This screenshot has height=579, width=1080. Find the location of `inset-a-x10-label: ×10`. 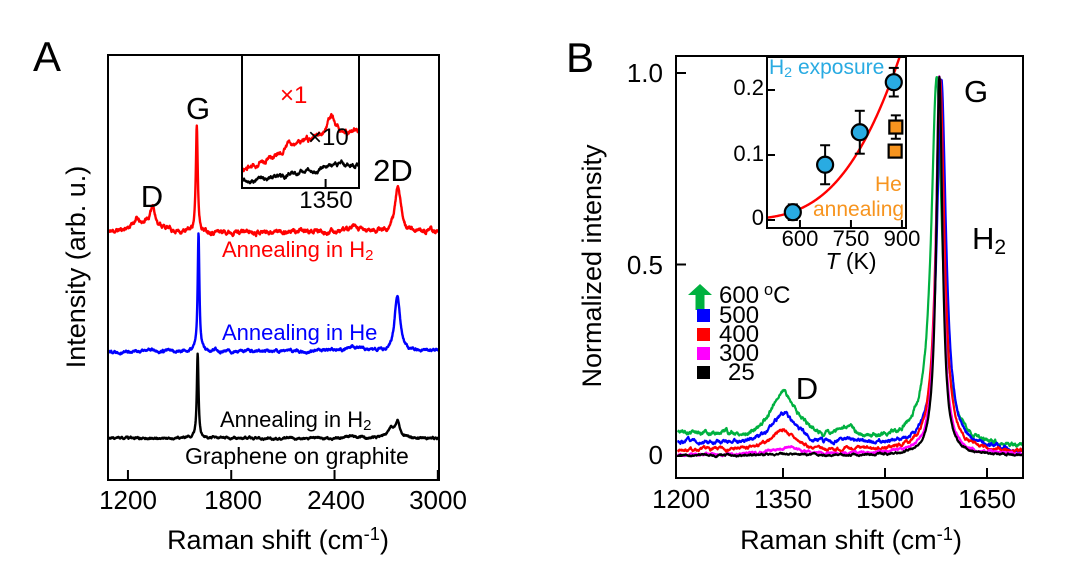

inset-a-x10-label: ×10 is located at coordinates (328, 137).